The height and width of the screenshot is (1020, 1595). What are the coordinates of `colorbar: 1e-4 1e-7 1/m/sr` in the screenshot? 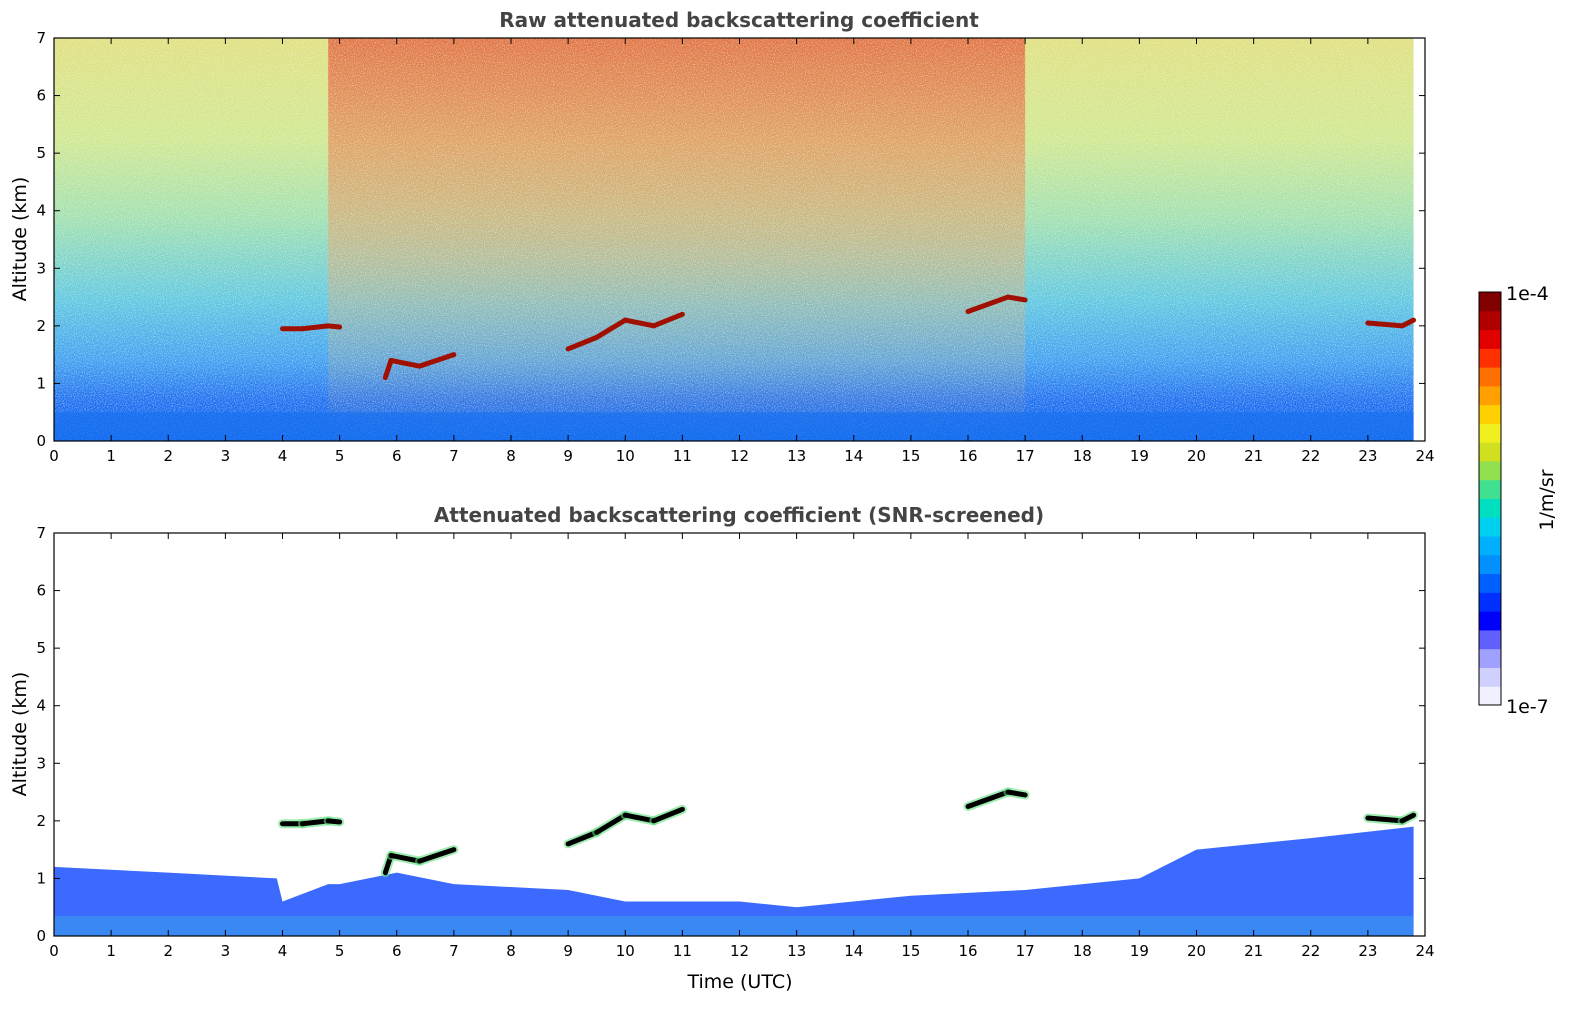 It's located at (1518, 500).